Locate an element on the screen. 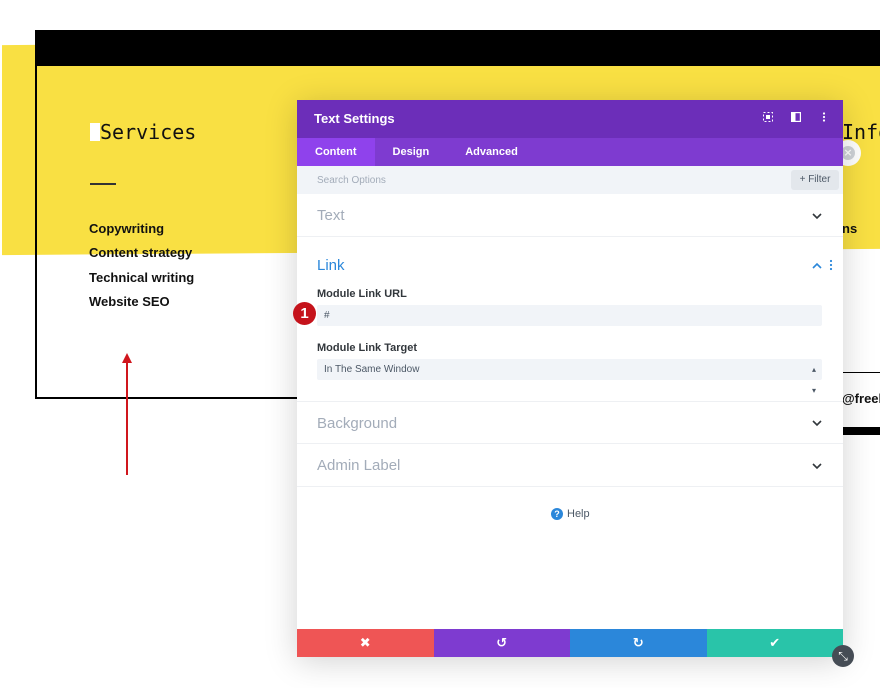 This screenshot has height=688, width=880. module-link-url-label: Module Link URL is located at coordinates (362, 294).